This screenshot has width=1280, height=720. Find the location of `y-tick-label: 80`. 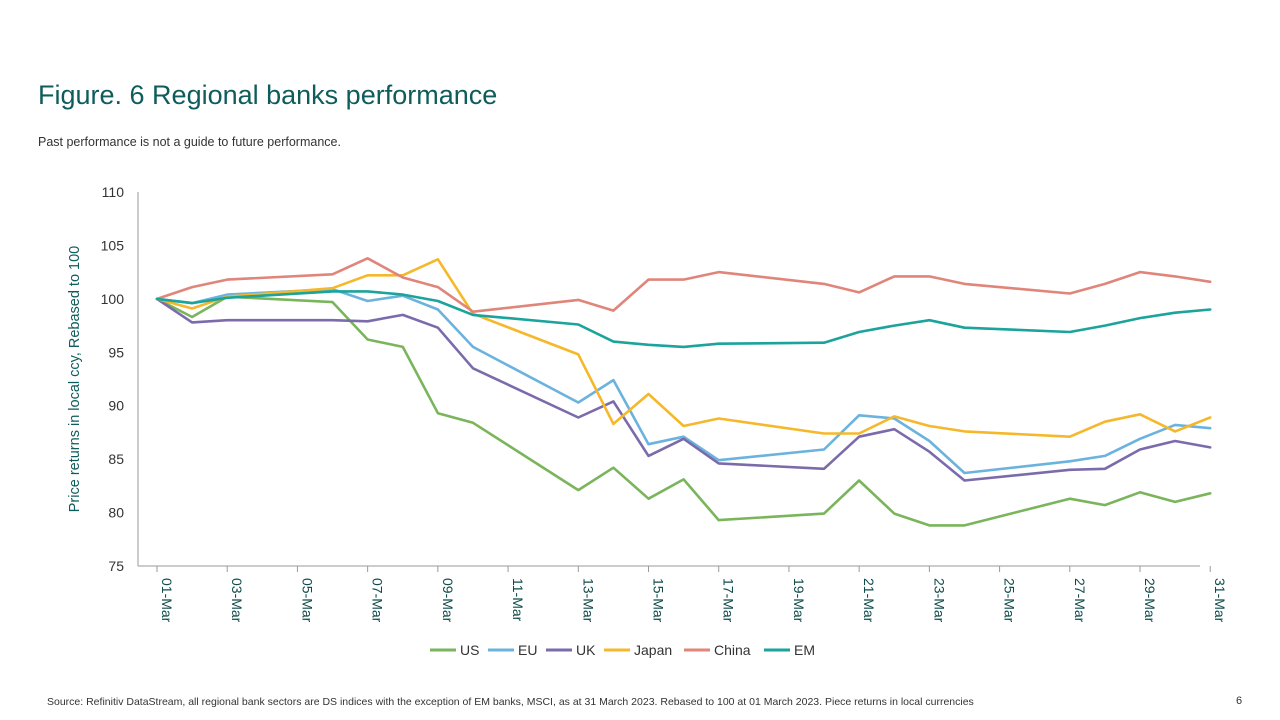

y-tick-label: 80 is located at coordinates (116, 513).